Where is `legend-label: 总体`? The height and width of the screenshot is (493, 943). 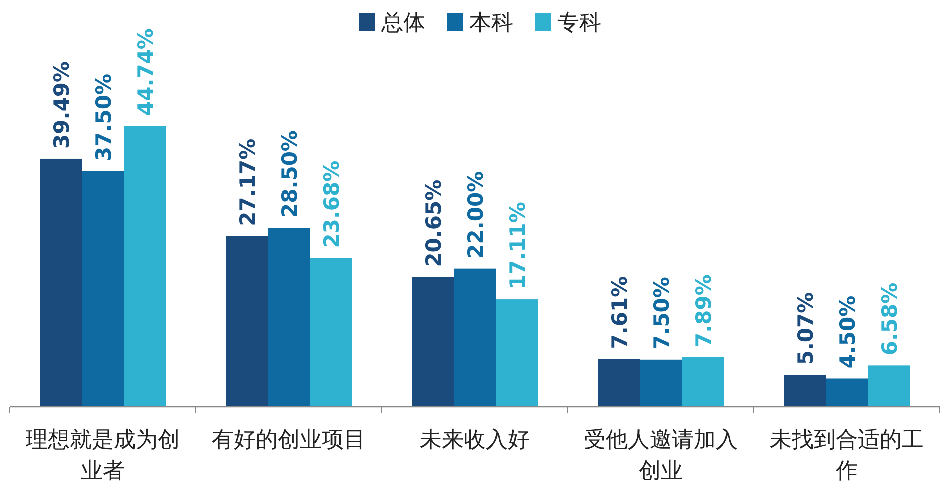 legend-label: 总体 is located at coordinates (403, 23).